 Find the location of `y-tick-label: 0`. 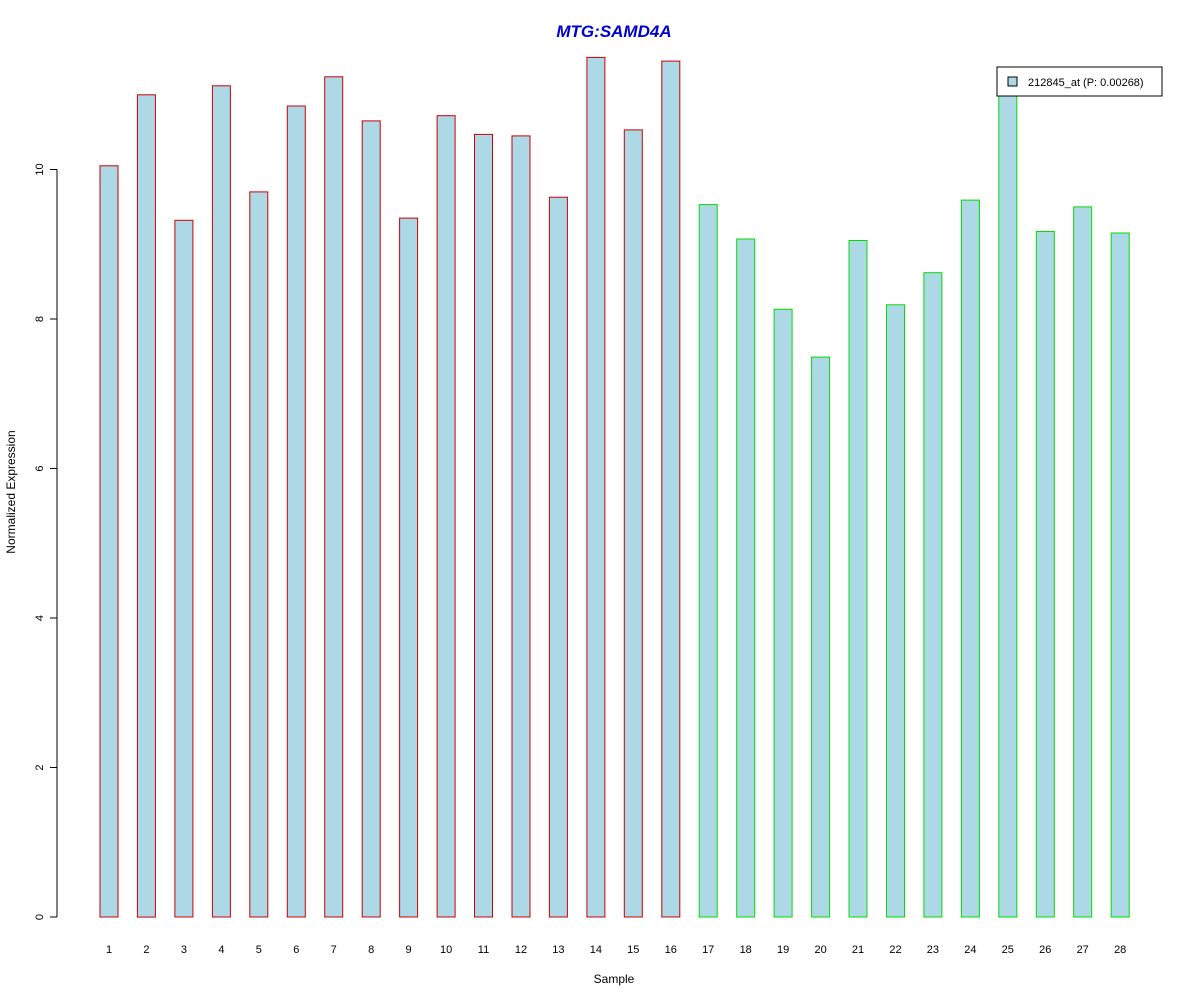

y-tick-label: 0 is located at coordinates (40, 917).